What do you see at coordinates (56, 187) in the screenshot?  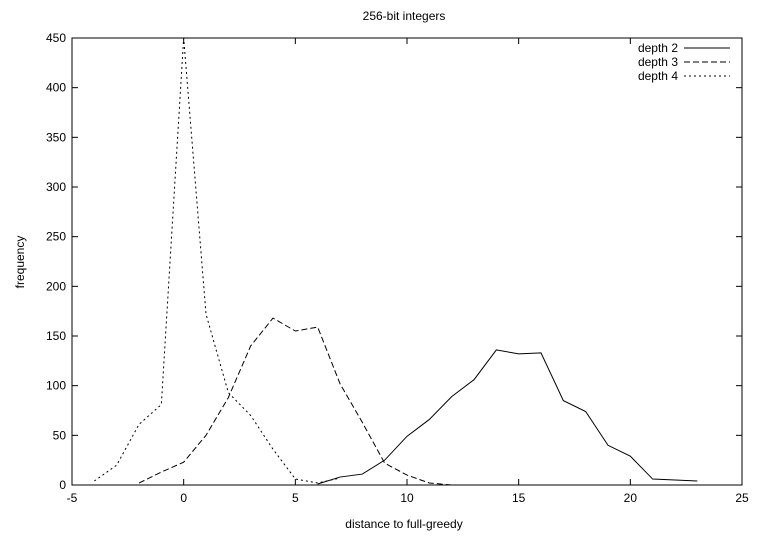 I see `y-tick-label: 300` at bounding box center [56, 187].